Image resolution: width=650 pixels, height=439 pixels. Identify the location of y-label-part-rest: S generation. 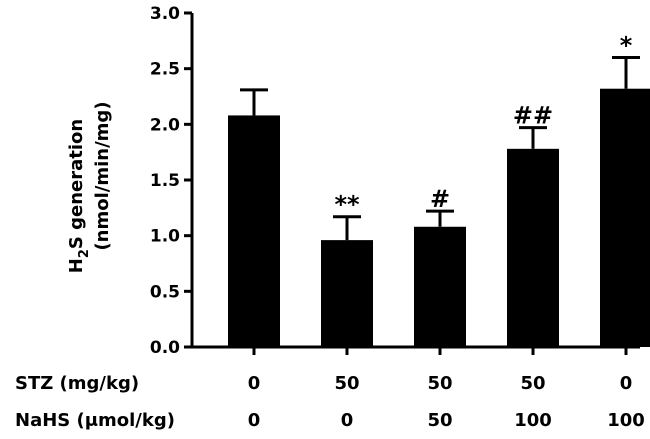
(76, 184).